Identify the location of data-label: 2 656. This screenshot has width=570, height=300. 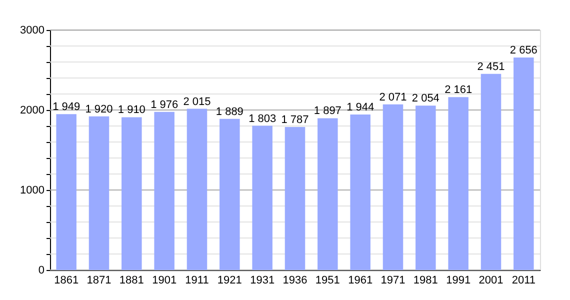
(524, 50).